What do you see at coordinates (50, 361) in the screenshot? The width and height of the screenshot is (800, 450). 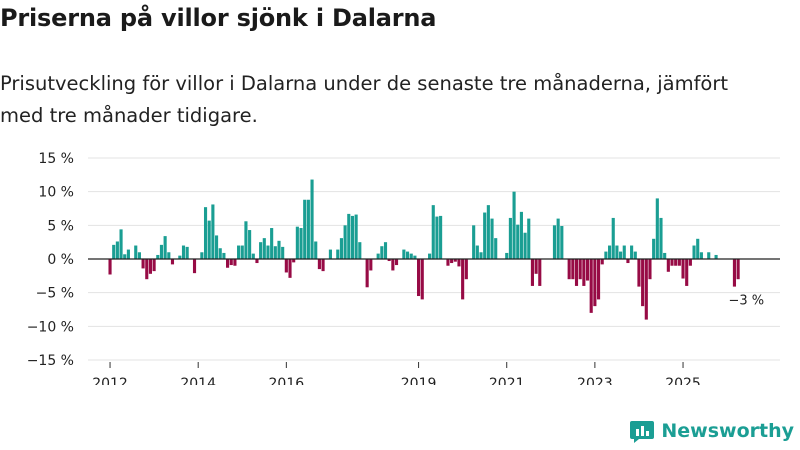 I see `y-tick-label: −15 %` at bounding box center [50, 361].